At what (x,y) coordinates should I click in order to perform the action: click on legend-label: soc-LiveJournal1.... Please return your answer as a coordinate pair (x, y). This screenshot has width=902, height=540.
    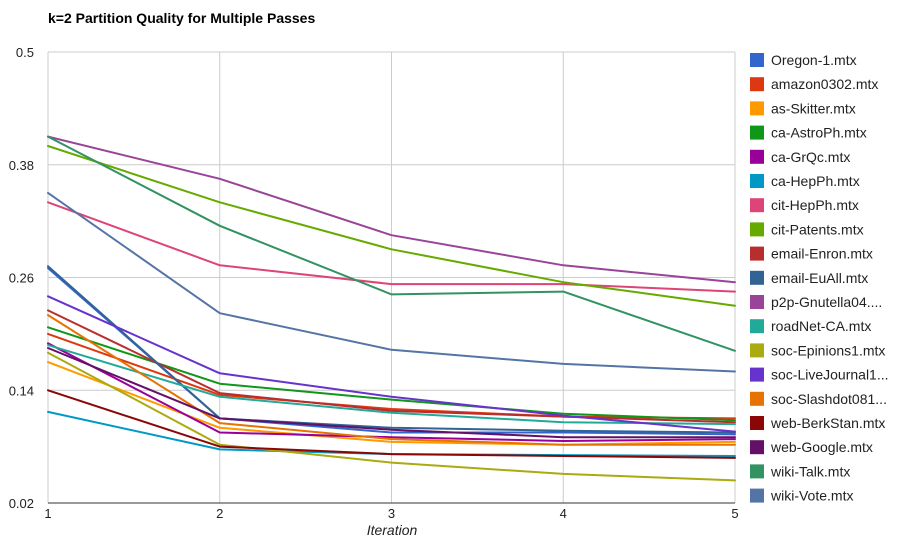
    Looking at the image, I should click on (830, 375).